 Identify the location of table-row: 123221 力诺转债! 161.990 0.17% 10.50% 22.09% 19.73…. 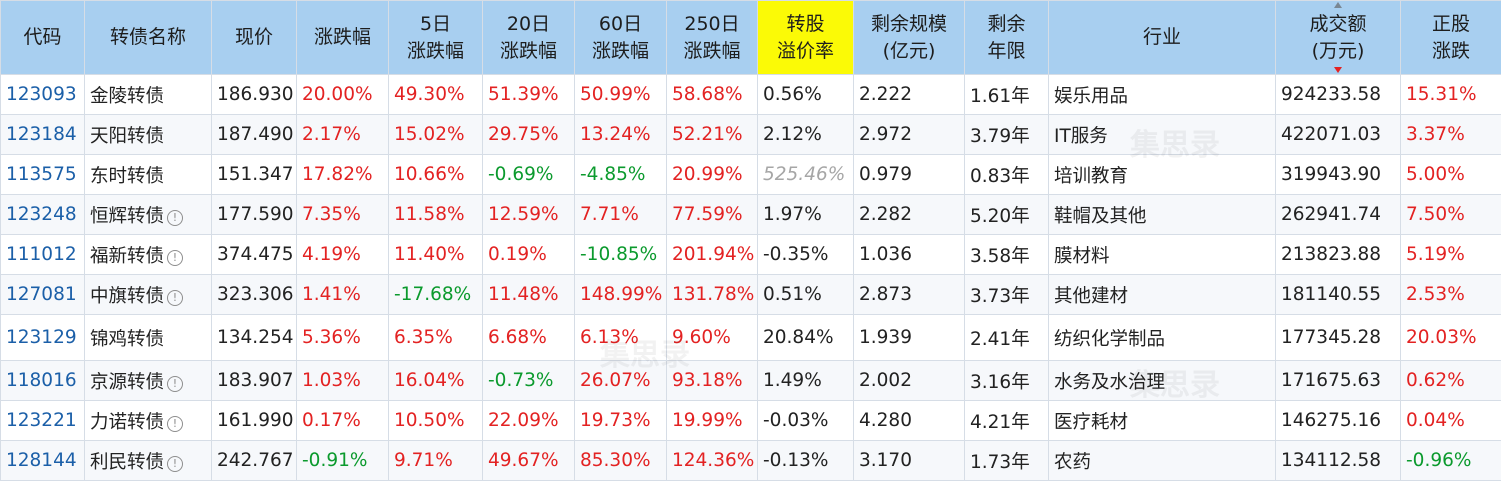
(750, 420).